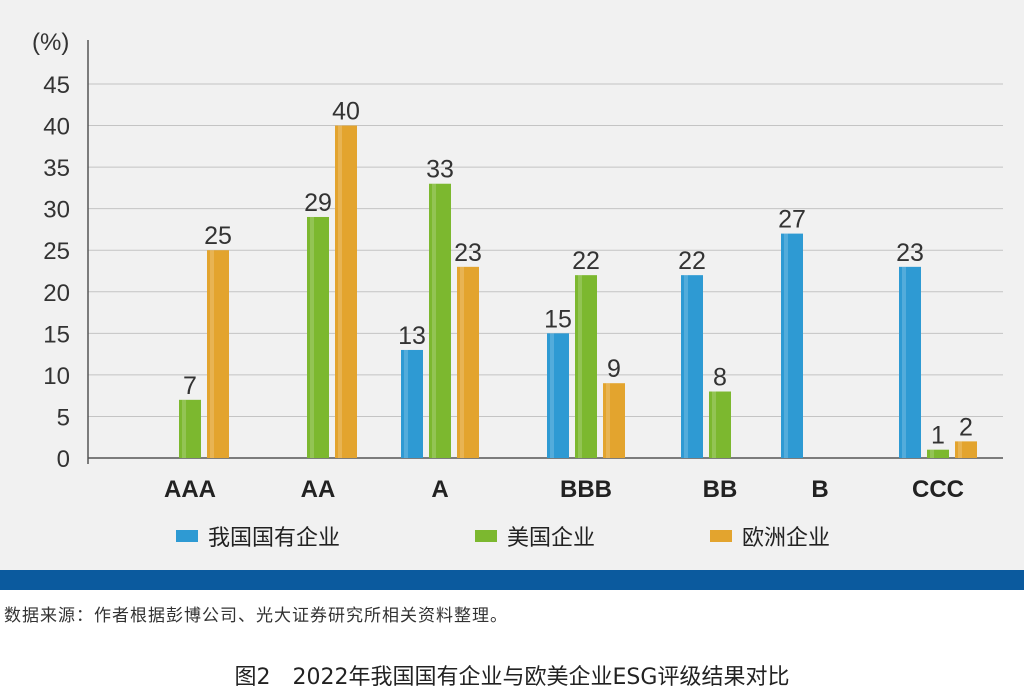  What do you see at coordinates (720, 378) in the screenshot?
I see `data-label: 8` at bounding box center [720, 378].